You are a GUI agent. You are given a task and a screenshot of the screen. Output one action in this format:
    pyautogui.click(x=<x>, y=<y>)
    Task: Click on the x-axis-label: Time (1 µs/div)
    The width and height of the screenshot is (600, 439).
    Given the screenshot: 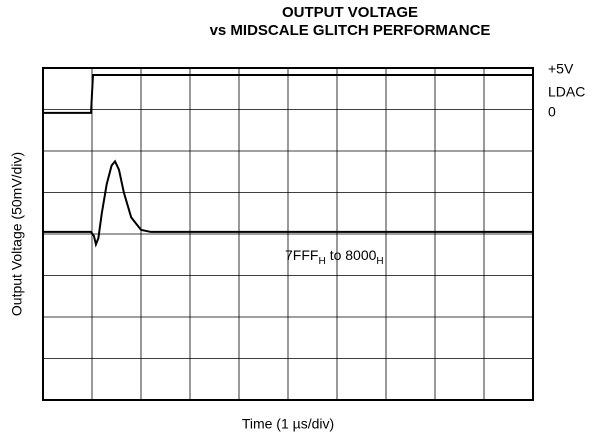 What is the action you would take?
    pyautogui.click(x=288, y=424)
    